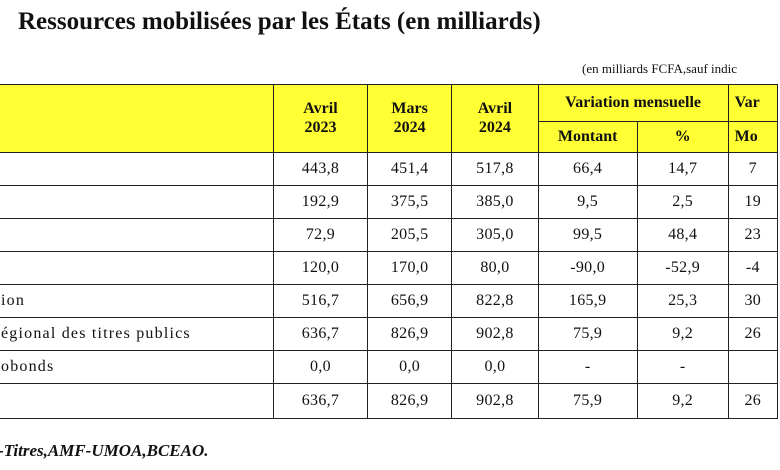  Describe the element at coordinates (682, 235) in the screenshot. I see `cell-pct: 48,4` at that location.